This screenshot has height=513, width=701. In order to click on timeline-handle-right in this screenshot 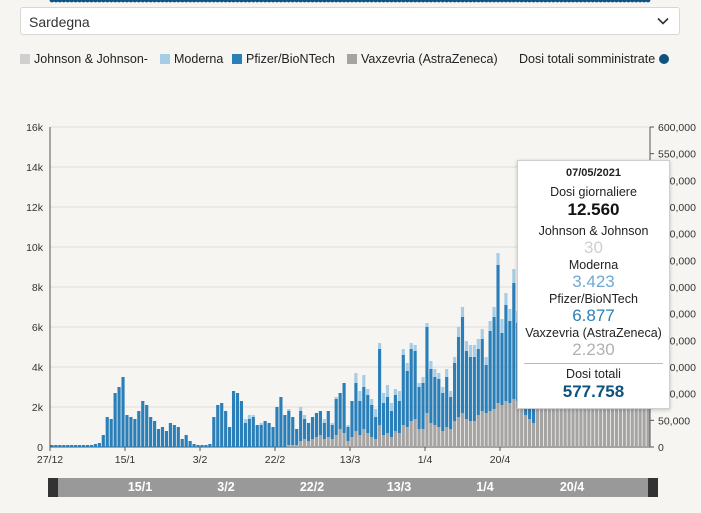, I will do `click(653, 487)`.